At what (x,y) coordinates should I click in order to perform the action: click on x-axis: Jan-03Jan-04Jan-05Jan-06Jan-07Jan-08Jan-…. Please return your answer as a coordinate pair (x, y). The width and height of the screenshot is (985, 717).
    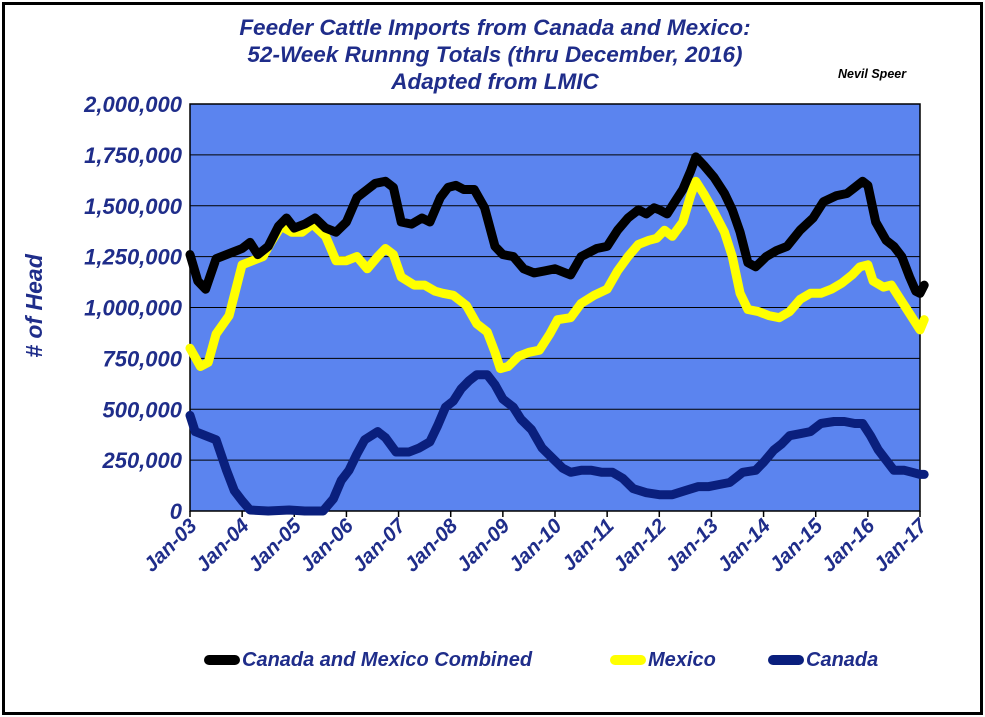
    Looking at the image, I should click on (536, 544).